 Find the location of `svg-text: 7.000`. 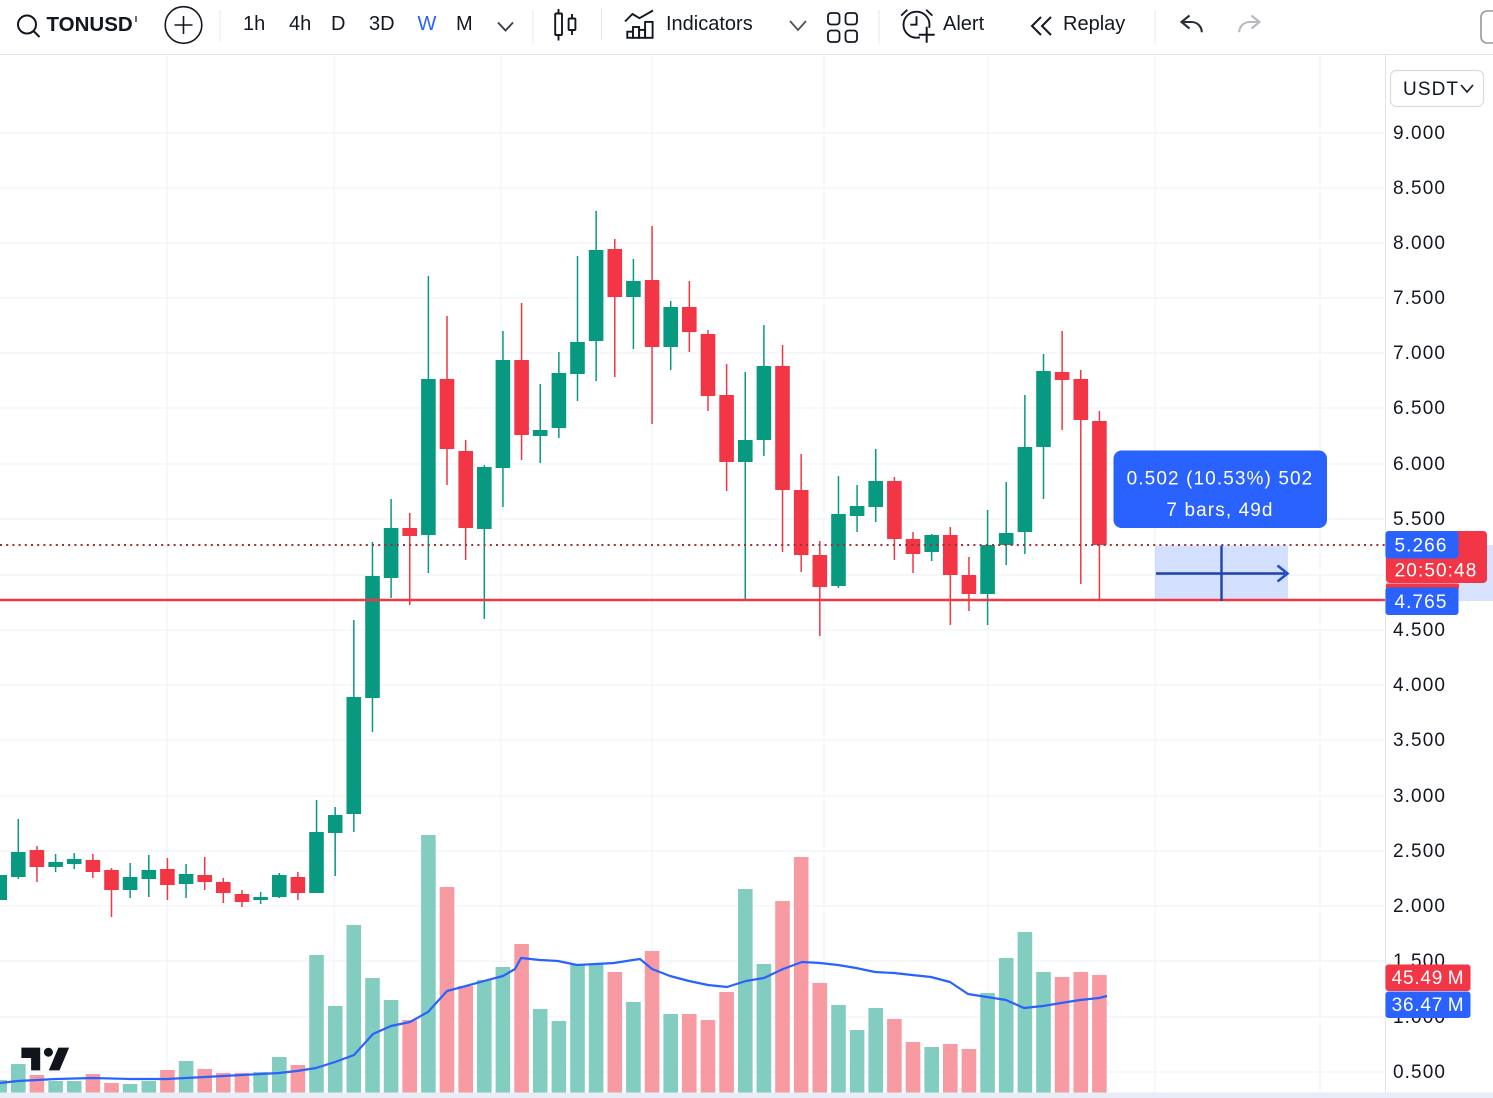

svg-text: 7.000 is located at coordinates (1419, 353).